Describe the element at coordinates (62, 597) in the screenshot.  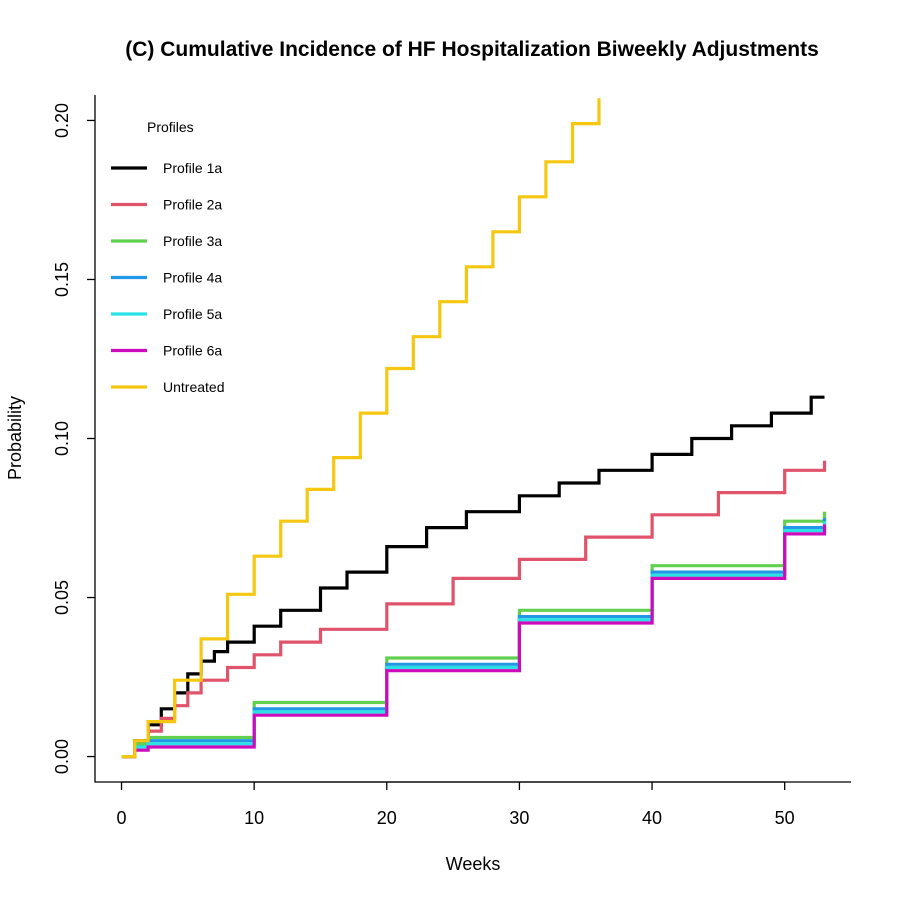
I see `y-tick-label: 0.05` at that location.